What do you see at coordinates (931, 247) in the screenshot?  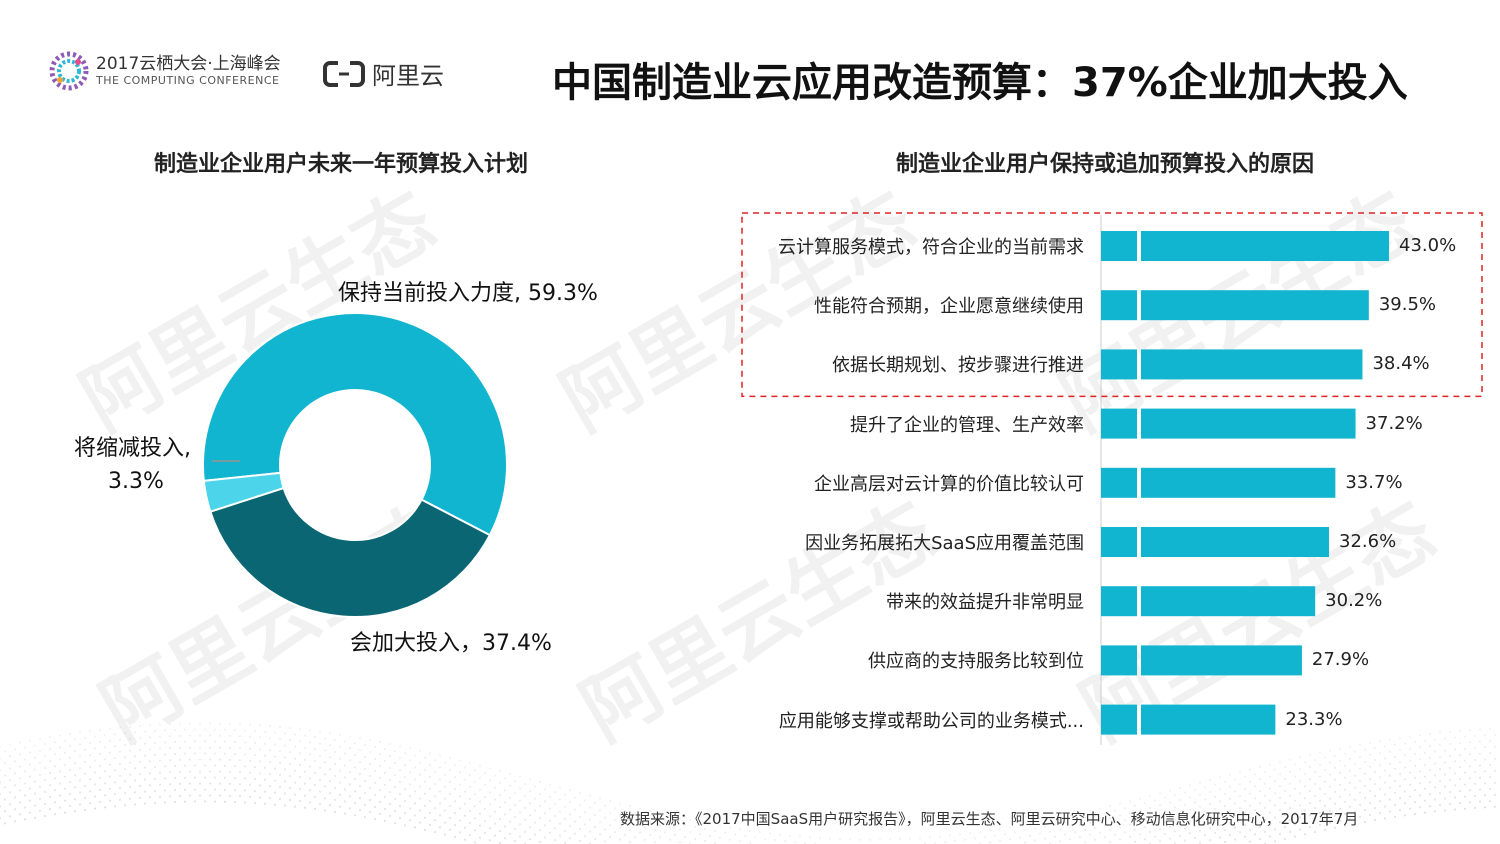 I see `bar-category-label: 云计算服务模式，符合企业的当前需求` at bounding box center [931, 247].